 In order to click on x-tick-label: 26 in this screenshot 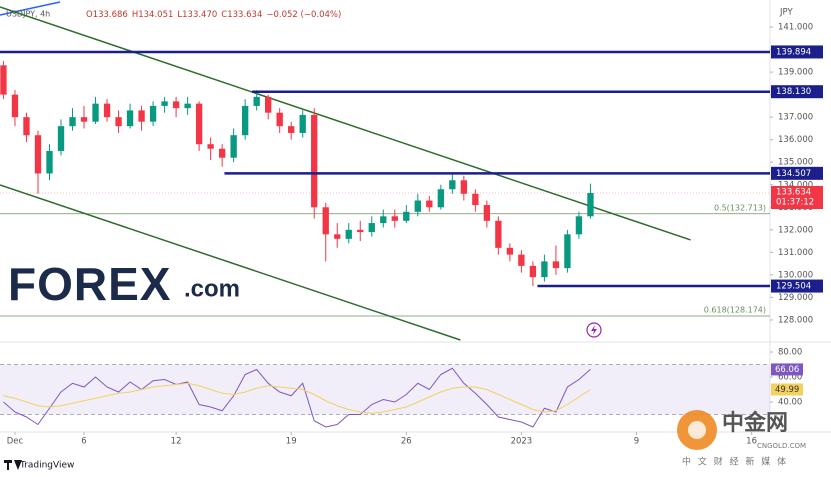, I will do `click(406, 442)`.